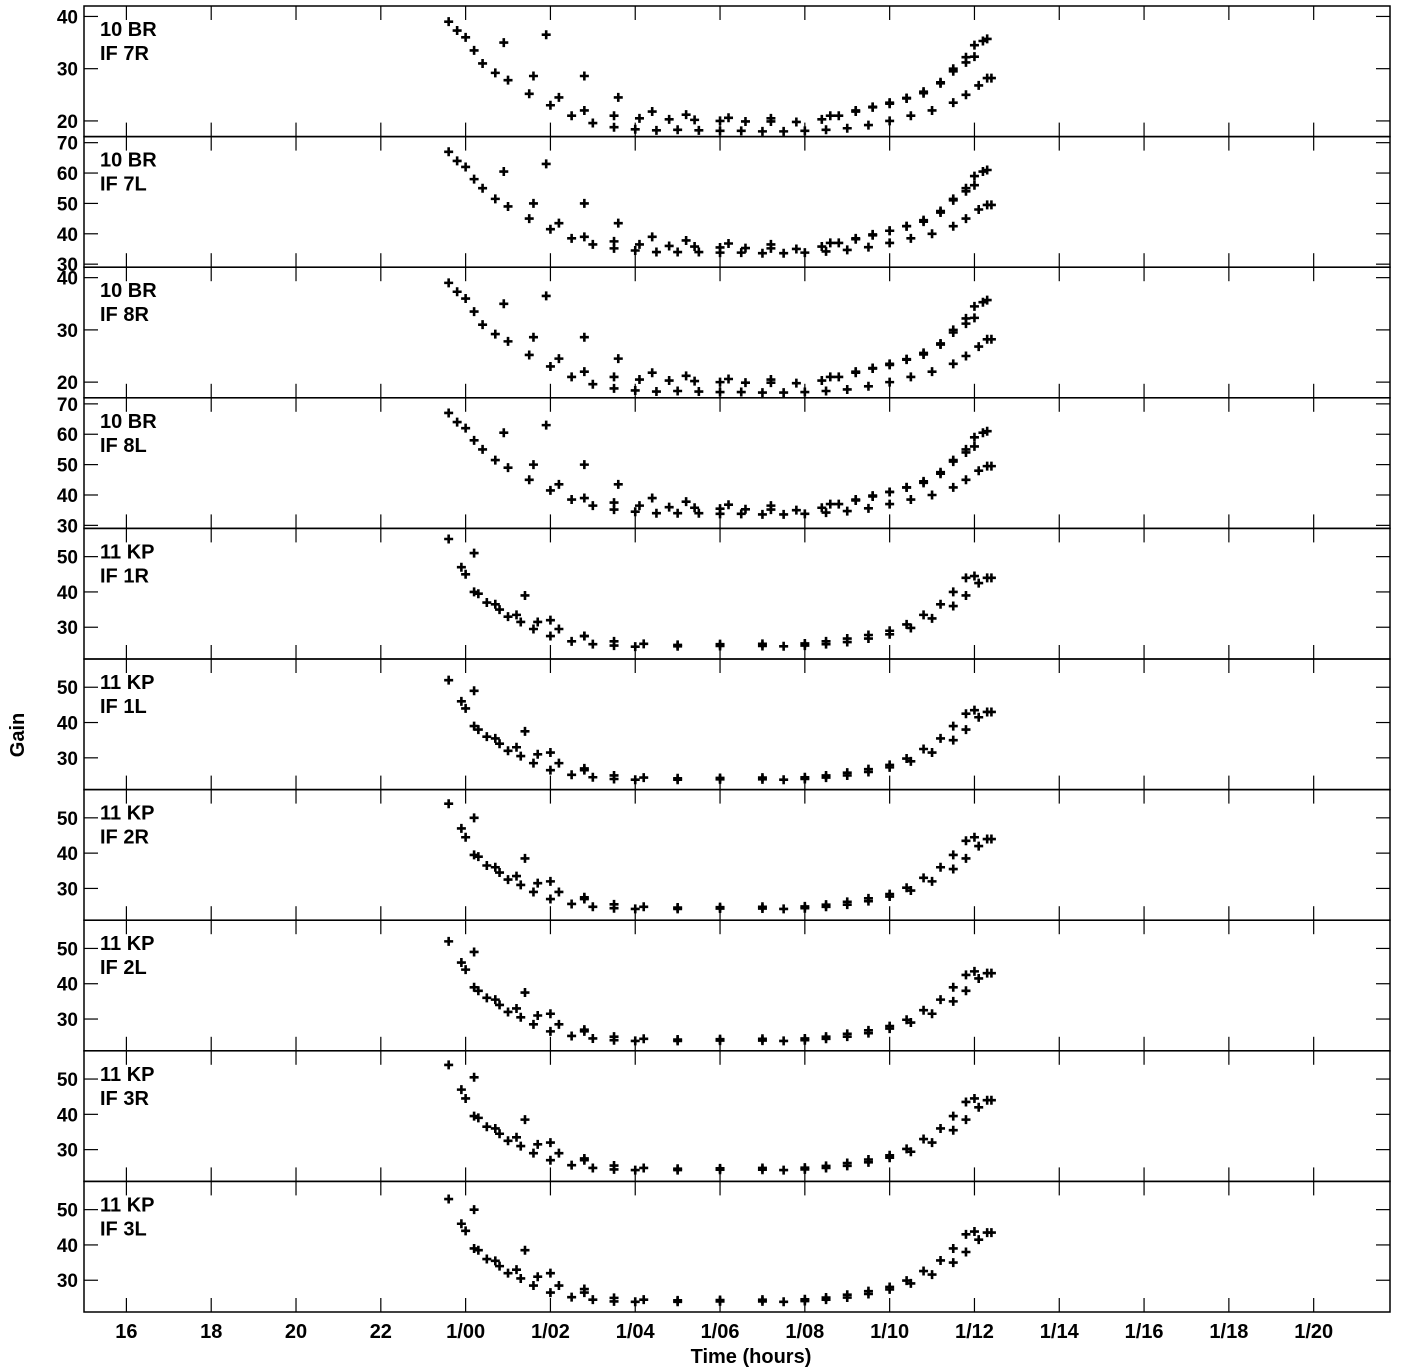 This screenshot has height=1370, width=1401. I want to click on y-tick-label: 20, so click(67, 122).